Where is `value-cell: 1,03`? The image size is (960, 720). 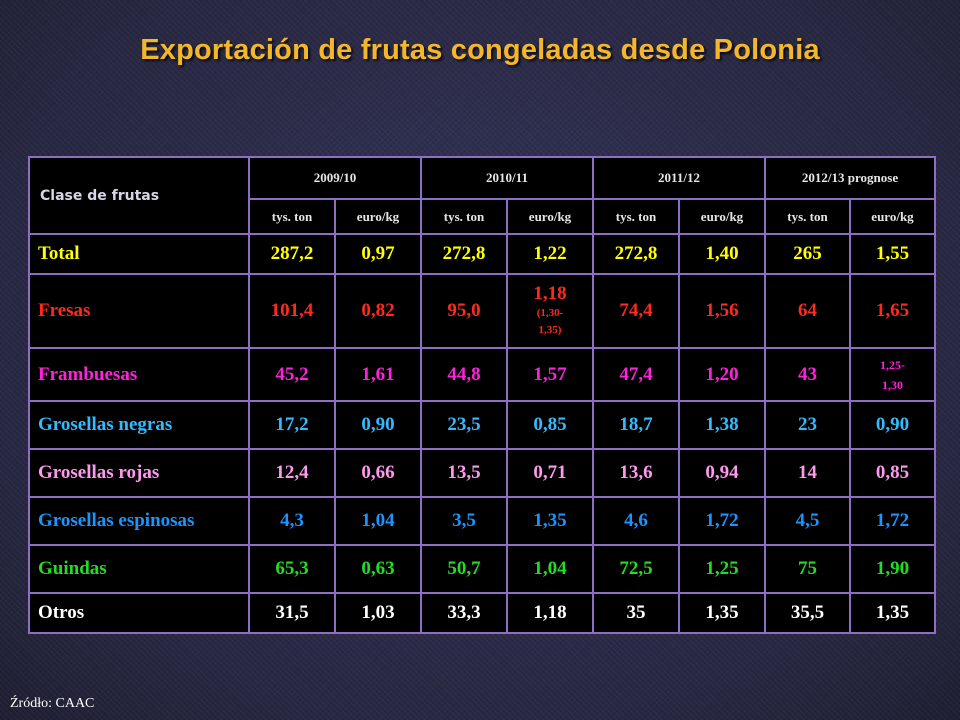 value-cell: 1,03 is located at coordinates (378, 613).